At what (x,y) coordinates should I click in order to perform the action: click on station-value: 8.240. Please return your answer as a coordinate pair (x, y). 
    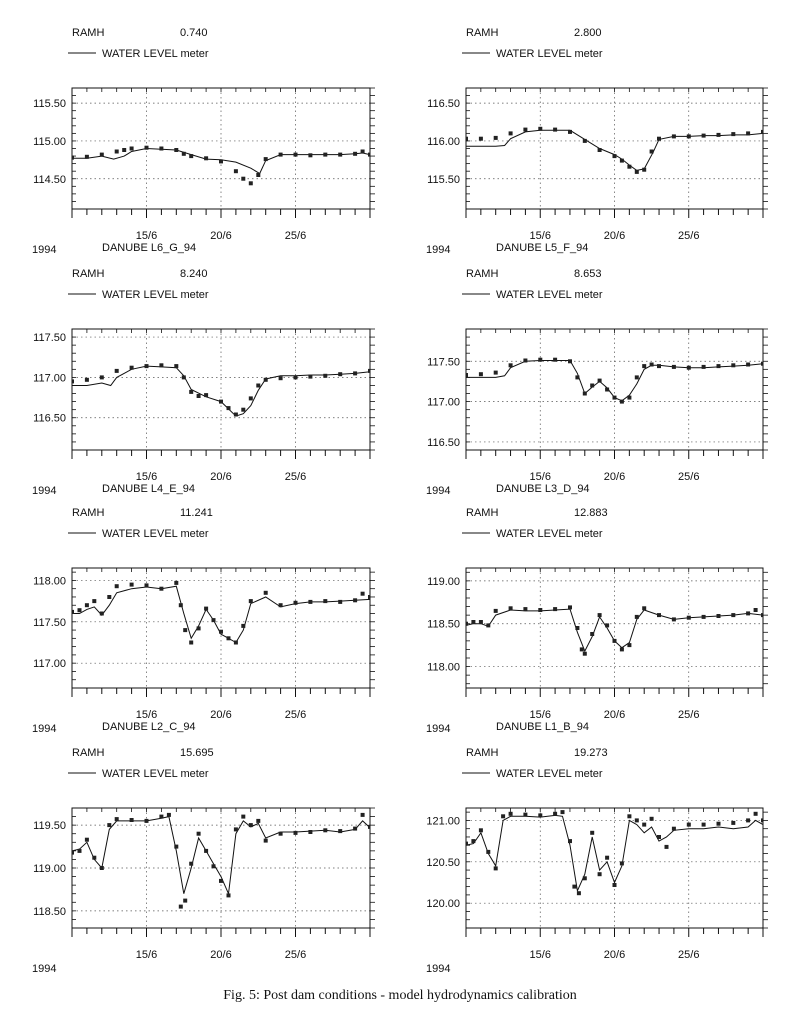
    Looking at the image, I should click on (194, 274).